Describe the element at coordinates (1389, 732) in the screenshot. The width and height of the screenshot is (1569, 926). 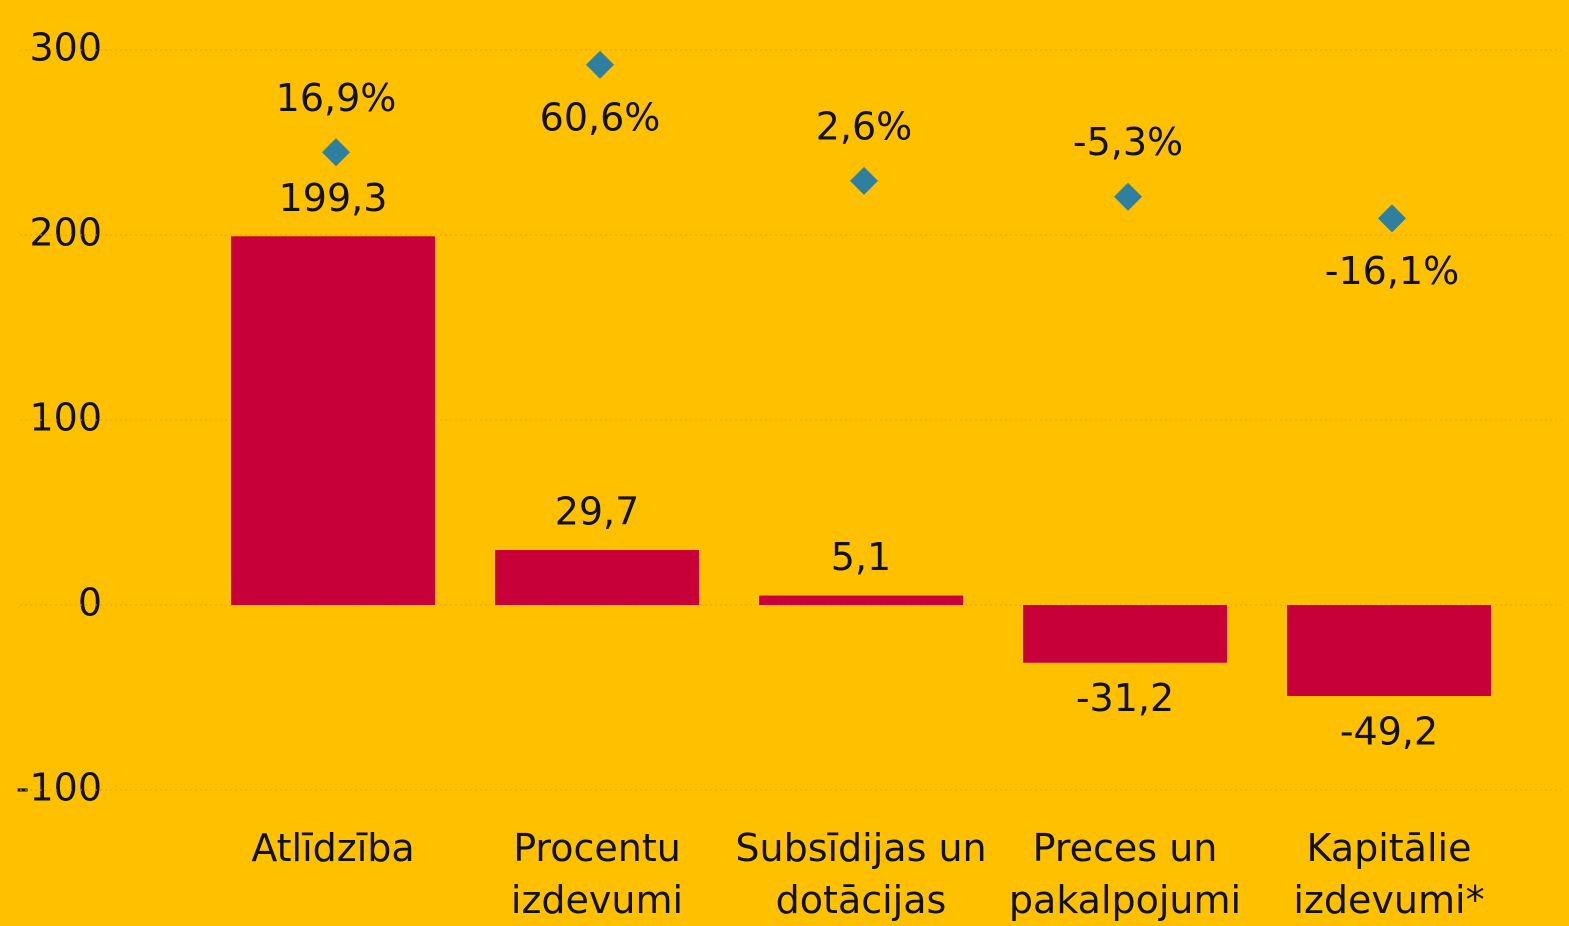
I see `data-label: -49,2` at that location.